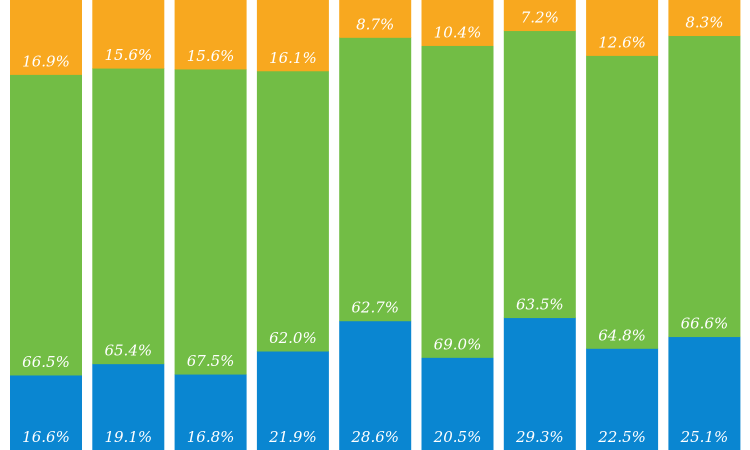  What do you see at coordinates (292, 437) in the screenshot?
I see `segment-blue-label-4: 21.9%` at bounding box center [292, 437].